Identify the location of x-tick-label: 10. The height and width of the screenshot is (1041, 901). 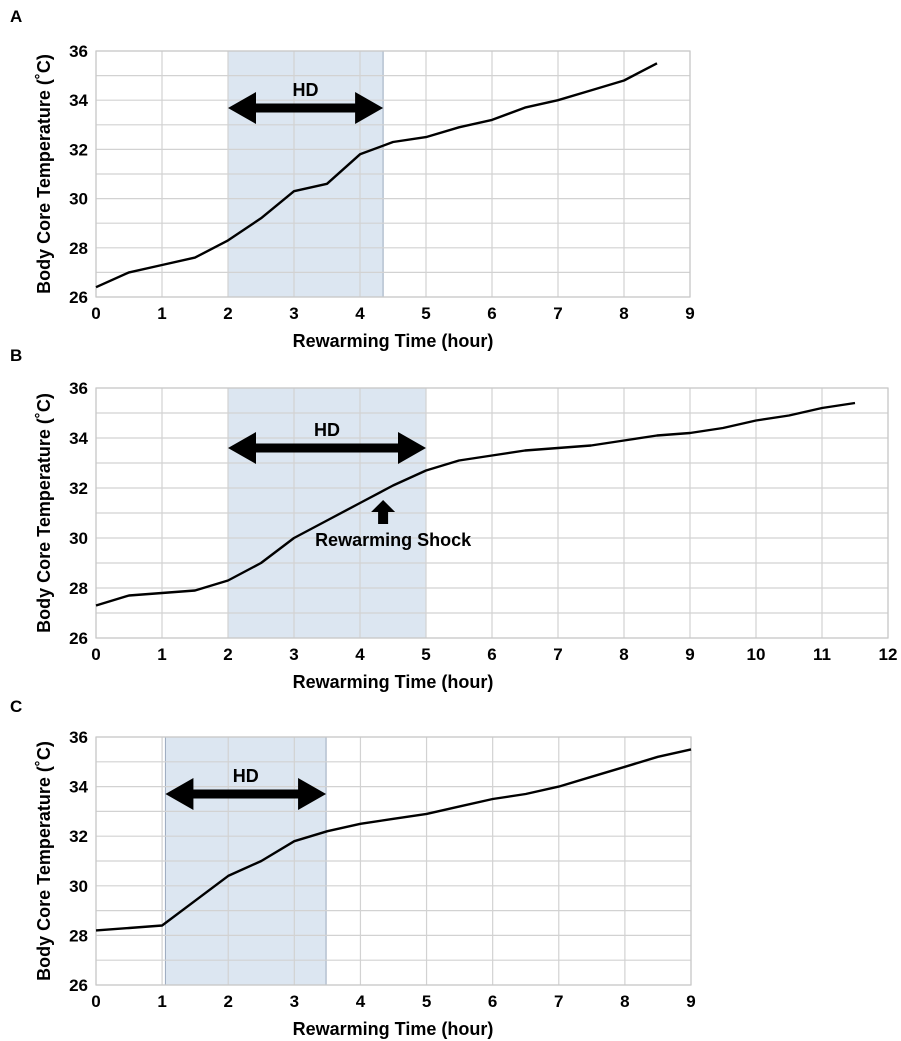
(756, 654).